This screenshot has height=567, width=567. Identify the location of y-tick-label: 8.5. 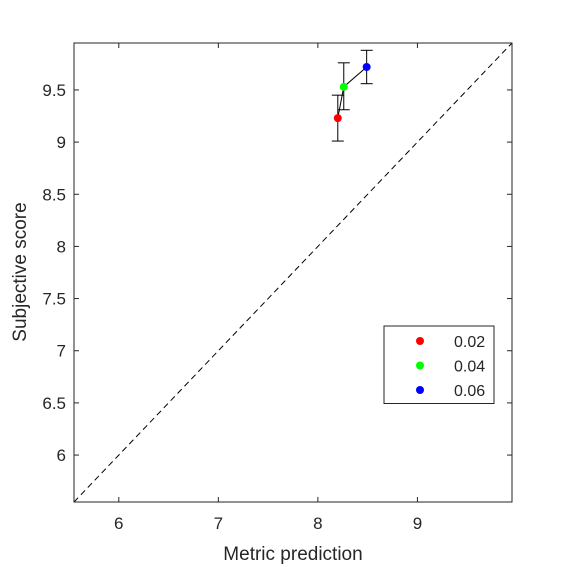
(54, 194).